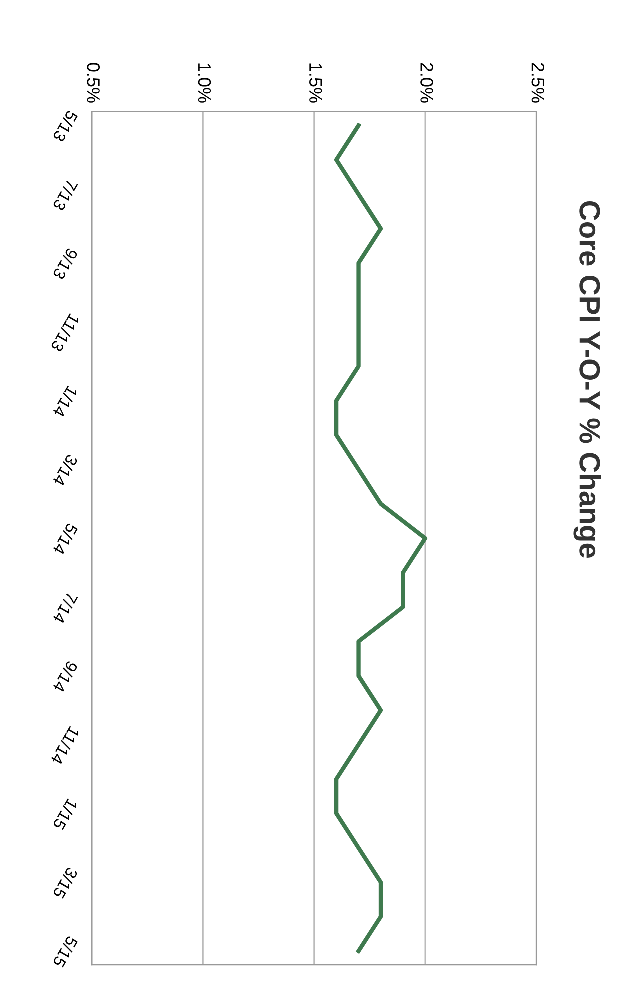 Image resolution: width=635 pixels, height=999 pixels. What do you see at coordinates (93, 83) in the screenshot?
I see `x-tick-label: 0.5%` at bounding box center [93, 83].